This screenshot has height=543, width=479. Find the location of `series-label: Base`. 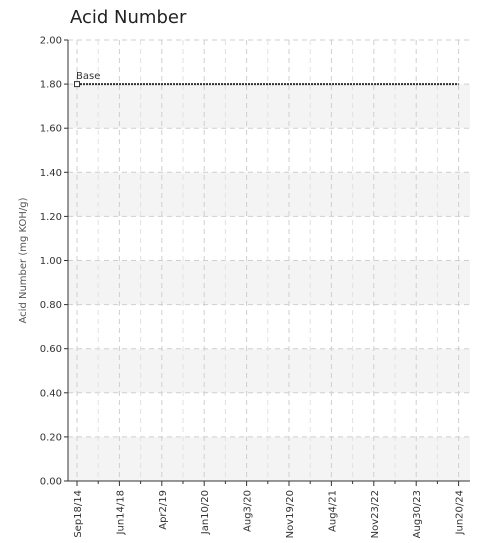

series-label: Base is located at coordinates (88, 76).